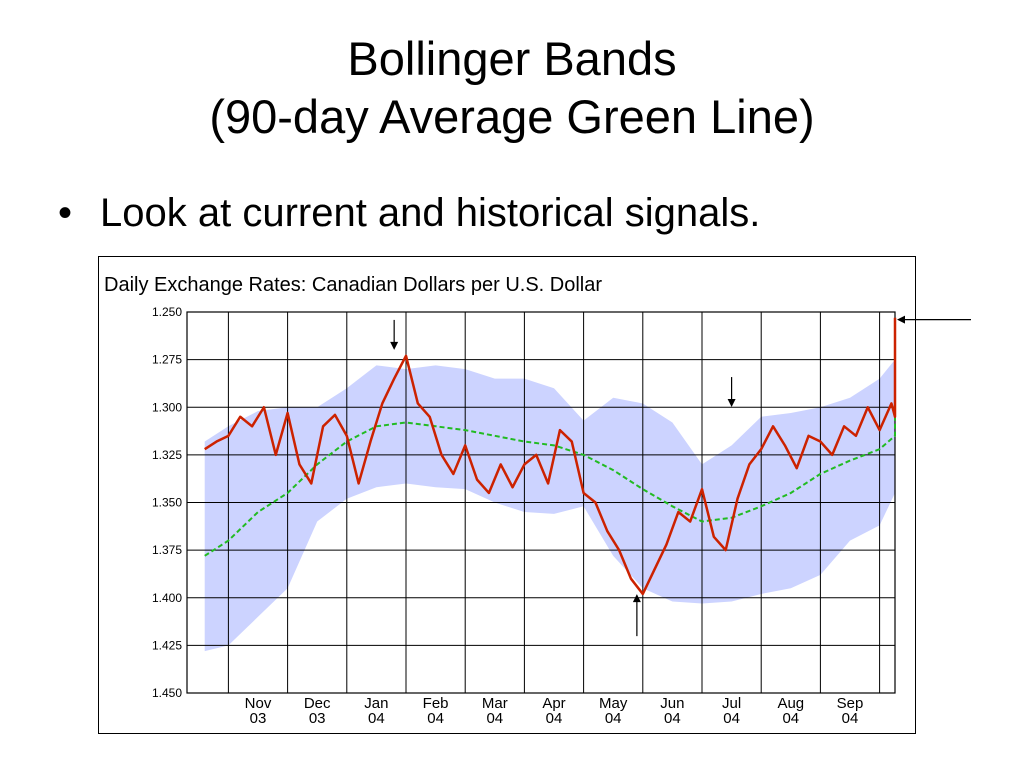 Image resolution: width=1024 pixels, height=768 pixels. Describe the element at coordinates (731, 703) in the screenshot. I see `x-tick-month: Jul` at that location.